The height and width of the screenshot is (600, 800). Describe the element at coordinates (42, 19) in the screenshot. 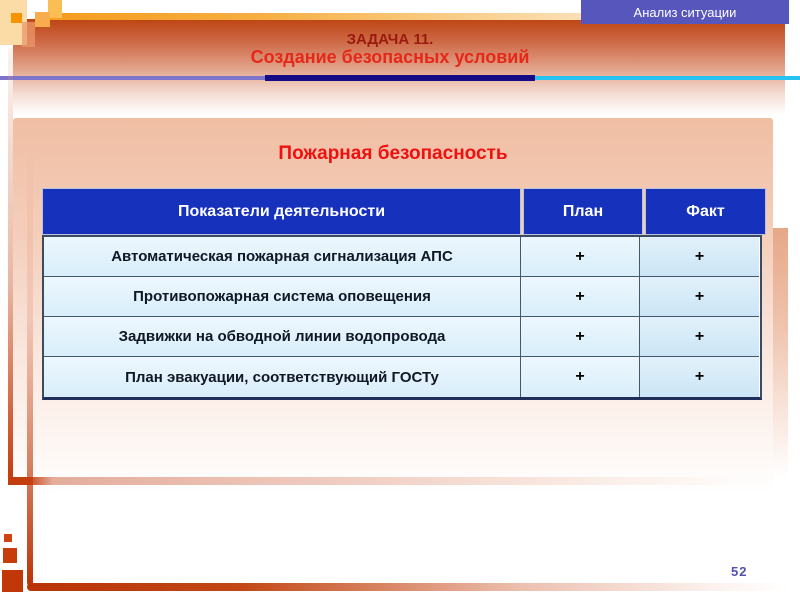

I see `deco-orange-square-mid` at that location.